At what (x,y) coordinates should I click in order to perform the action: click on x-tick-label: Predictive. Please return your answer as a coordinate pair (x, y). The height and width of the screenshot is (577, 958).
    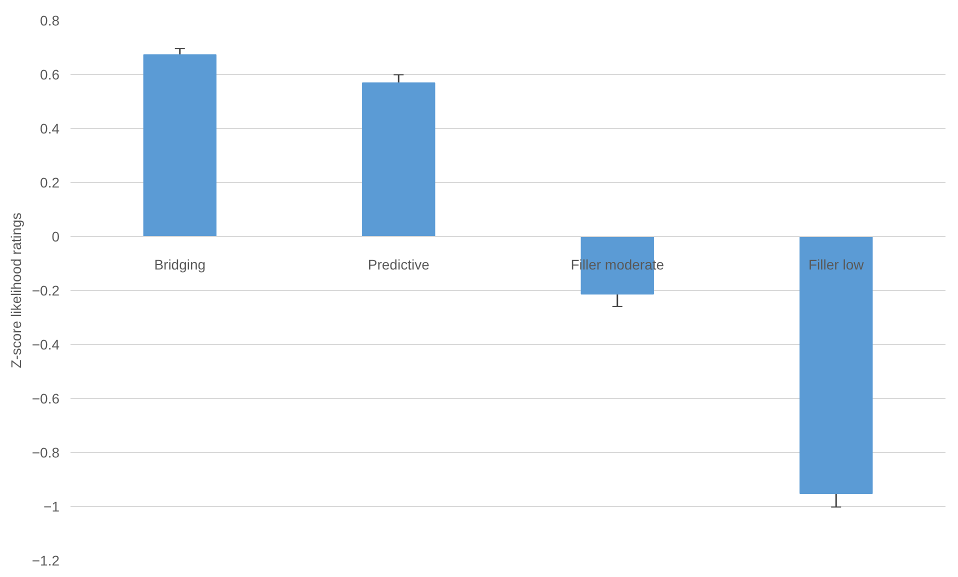
    Looking at the image, I should click on (399, 264).